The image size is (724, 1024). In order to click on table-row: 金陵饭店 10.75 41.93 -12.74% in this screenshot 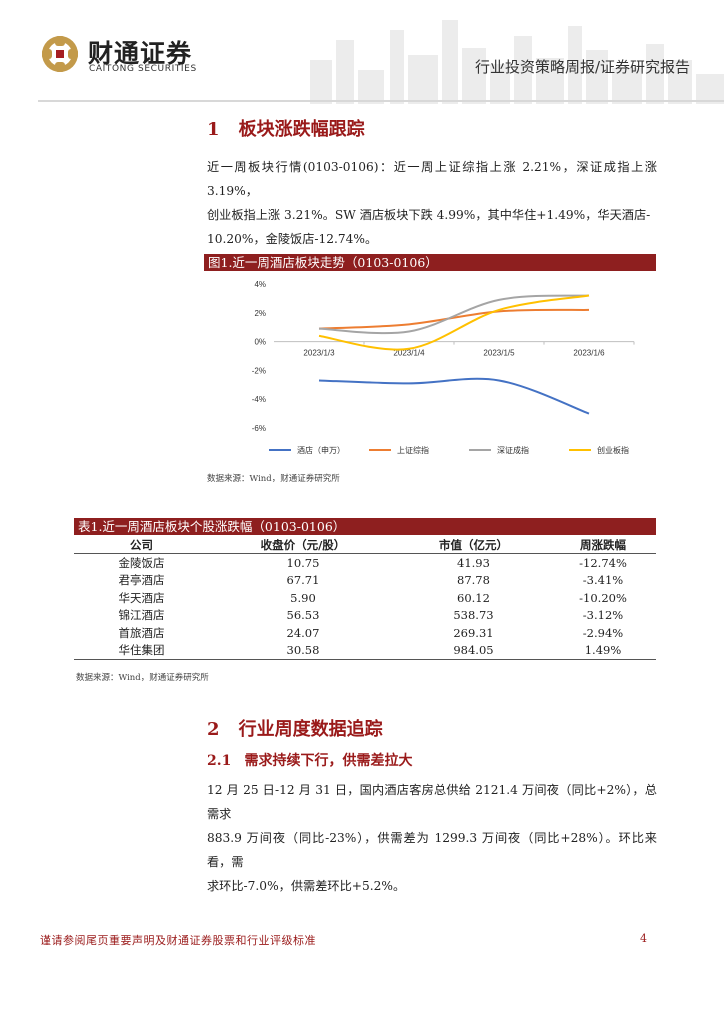, I will do `click(365, 563)`.